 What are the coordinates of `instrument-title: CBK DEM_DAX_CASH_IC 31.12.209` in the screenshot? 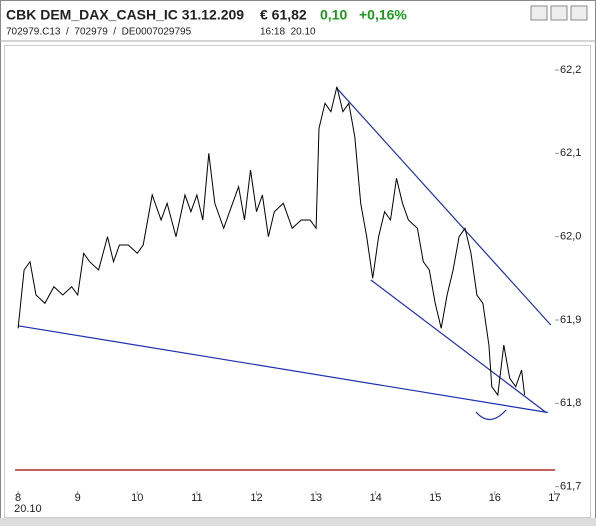 It's located at (125, 15).